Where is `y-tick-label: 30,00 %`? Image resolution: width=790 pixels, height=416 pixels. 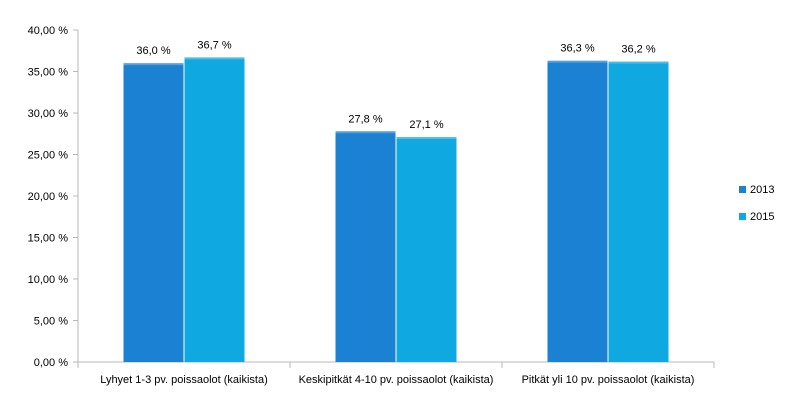
y-tick-label: 30,00 % is located at coordinates (48, 114).